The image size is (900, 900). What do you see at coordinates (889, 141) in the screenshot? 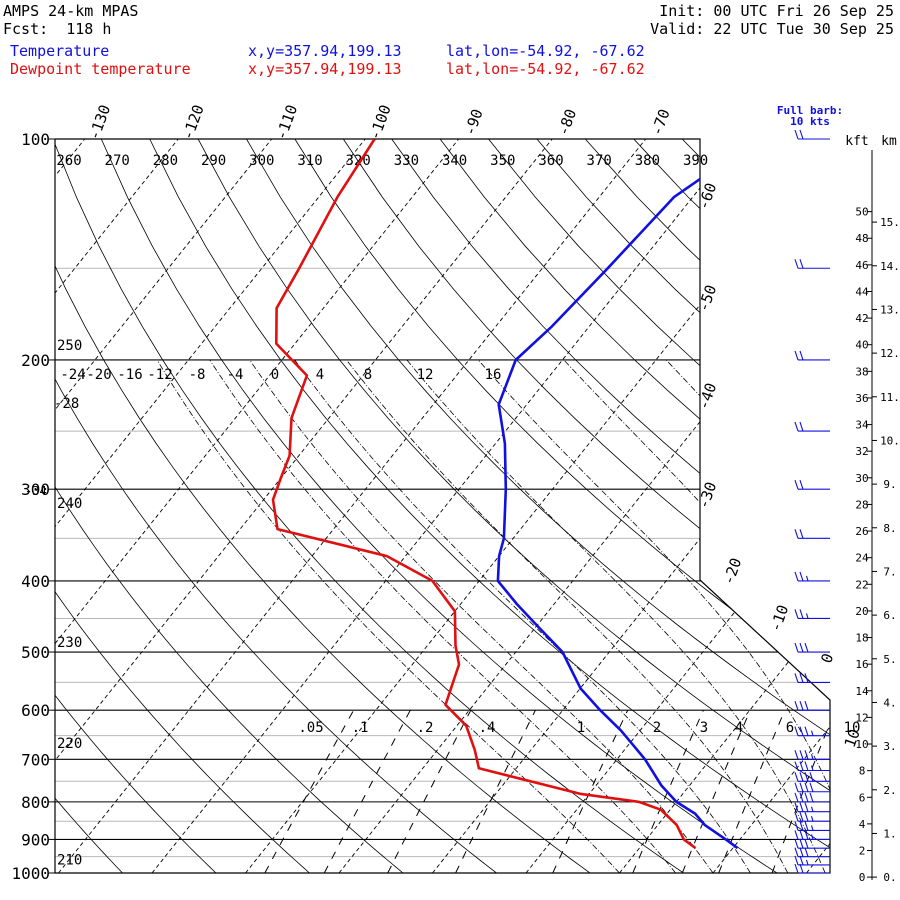
I see `km-axis-title: km` at bounding box center [889, 141].